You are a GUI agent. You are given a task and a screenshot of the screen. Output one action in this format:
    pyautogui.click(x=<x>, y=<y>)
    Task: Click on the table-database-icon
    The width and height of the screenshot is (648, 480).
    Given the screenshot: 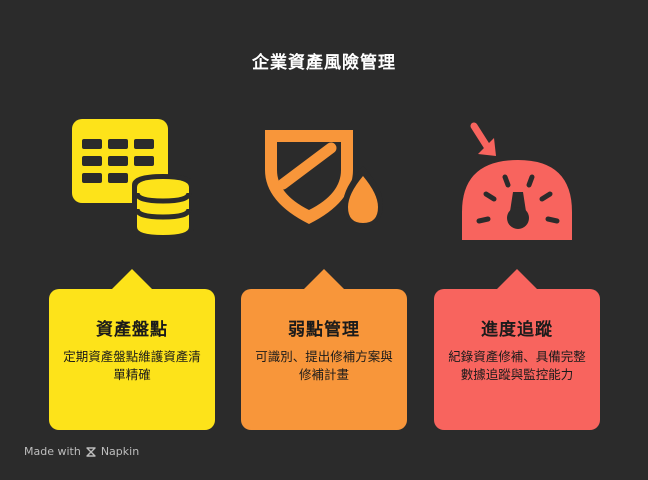 What is the action you would take?
    pyautogui.click(x=133, y=179)
    